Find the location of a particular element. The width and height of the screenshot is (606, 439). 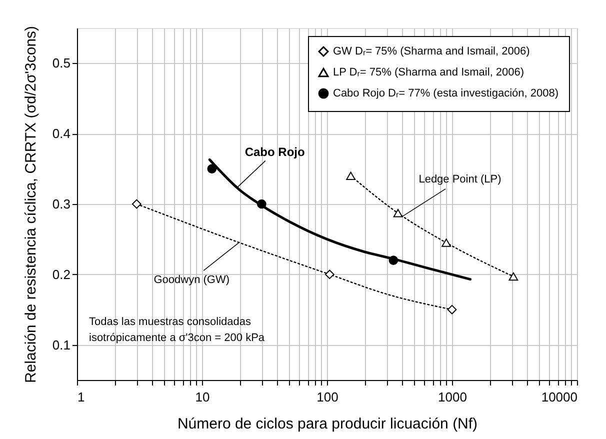

annotation: Cabo Rojo is located at coordinates (274, 151).